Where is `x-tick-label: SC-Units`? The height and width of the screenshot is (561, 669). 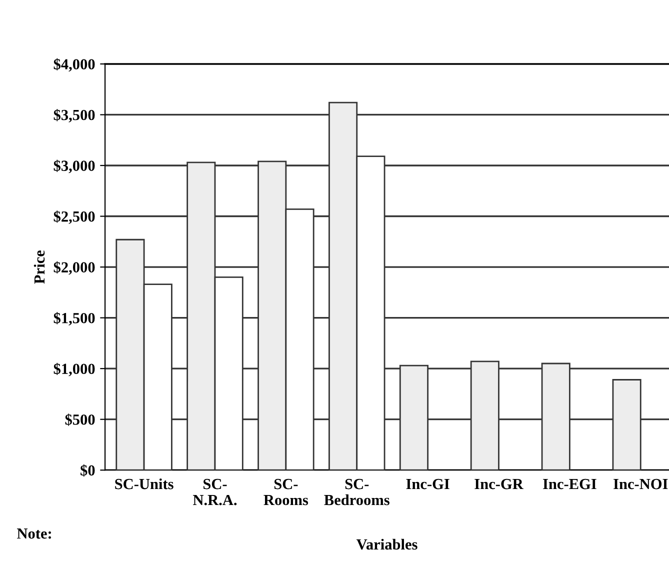
x-tick-label: SC-Units is located at coordinates (144, 484).